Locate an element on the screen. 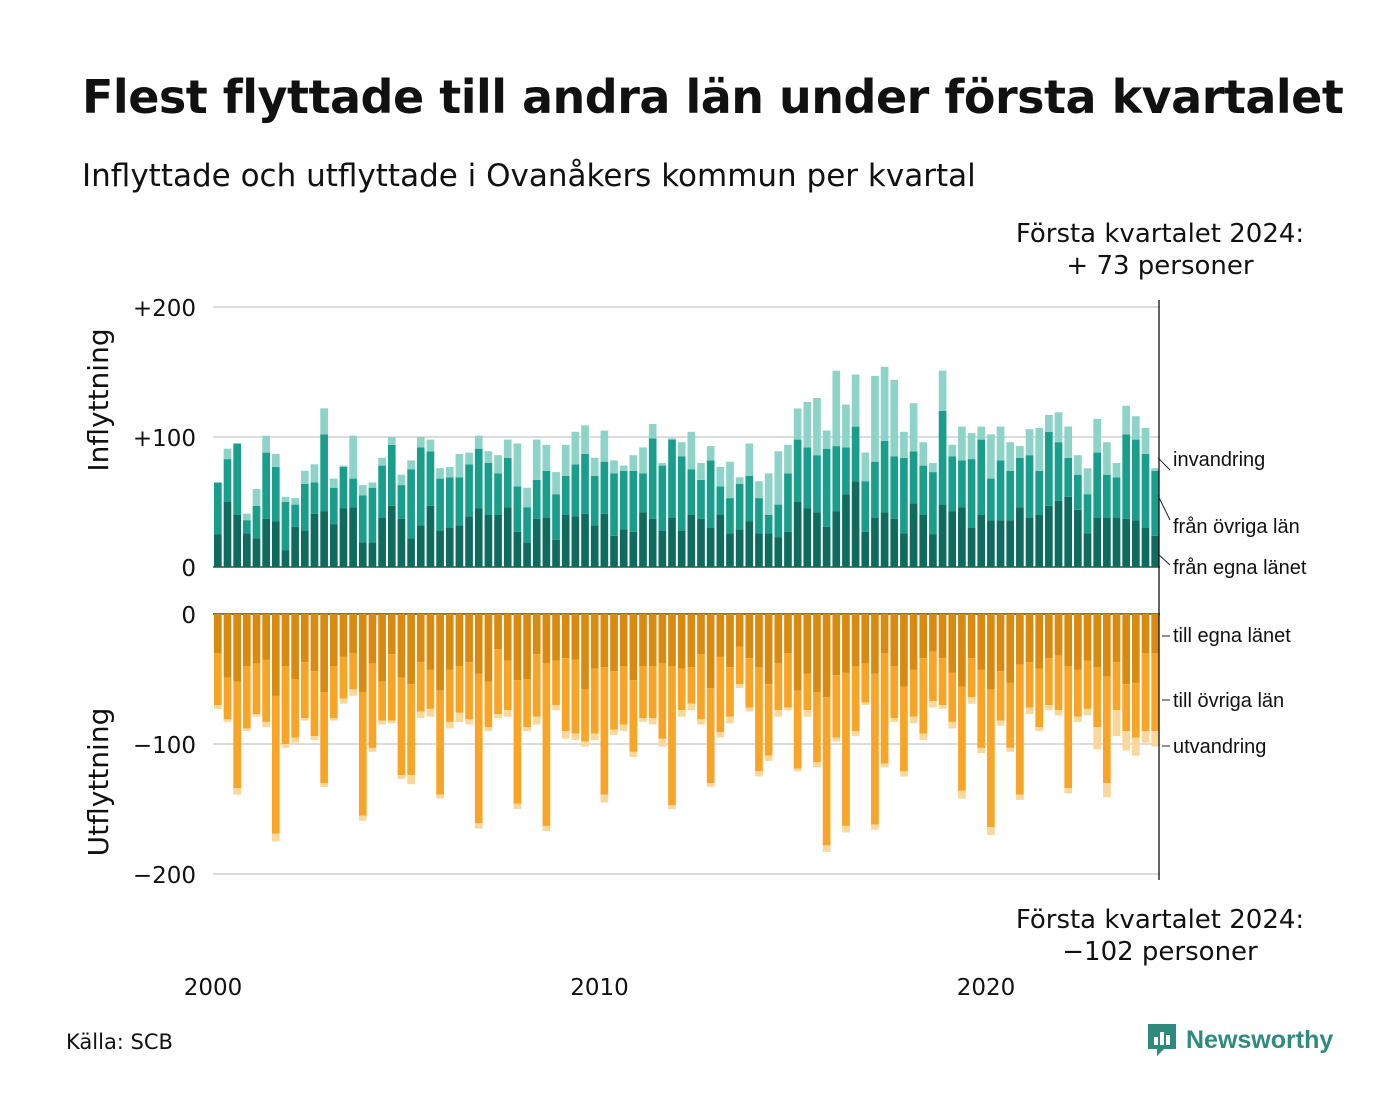 Image resolution: width=1400 pixels, height=1120 pixels. legend-label-top: invandring is located at coordinates (1219, 460).